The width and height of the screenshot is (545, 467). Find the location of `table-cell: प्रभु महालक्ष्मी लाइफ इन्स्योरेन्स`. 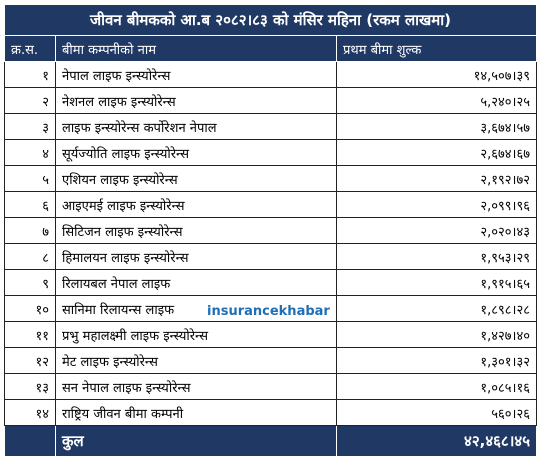

table-cell: प्रभु महालक्ष्मी लाइफ इन्स्योरेन्स is located at coordinates (196, 334).